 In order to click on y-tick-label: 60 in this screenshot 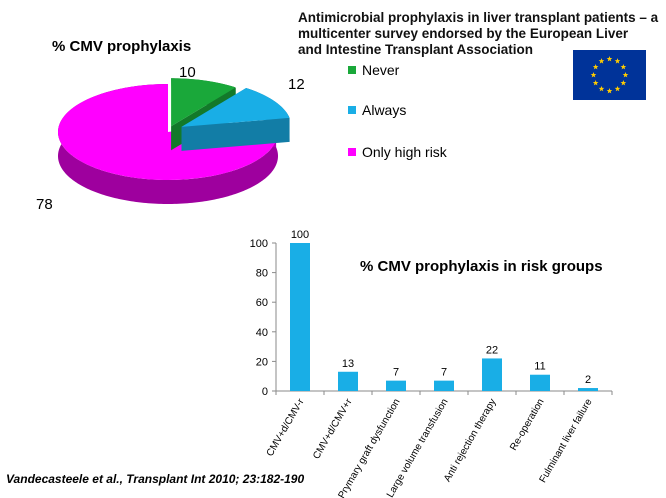, I will do `click(262, 303)`.